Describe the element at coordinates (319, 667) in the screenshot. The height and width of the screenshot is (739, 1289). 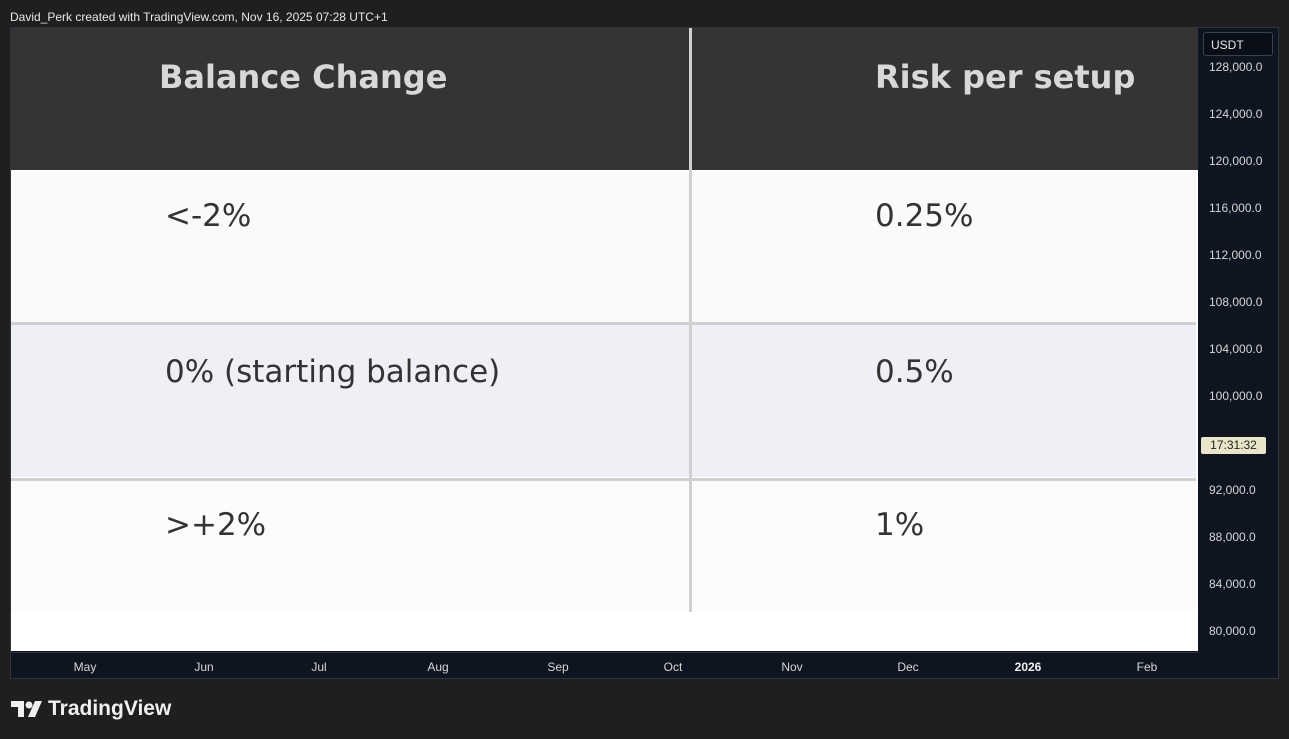
I see `time-label: Jul` at that location.